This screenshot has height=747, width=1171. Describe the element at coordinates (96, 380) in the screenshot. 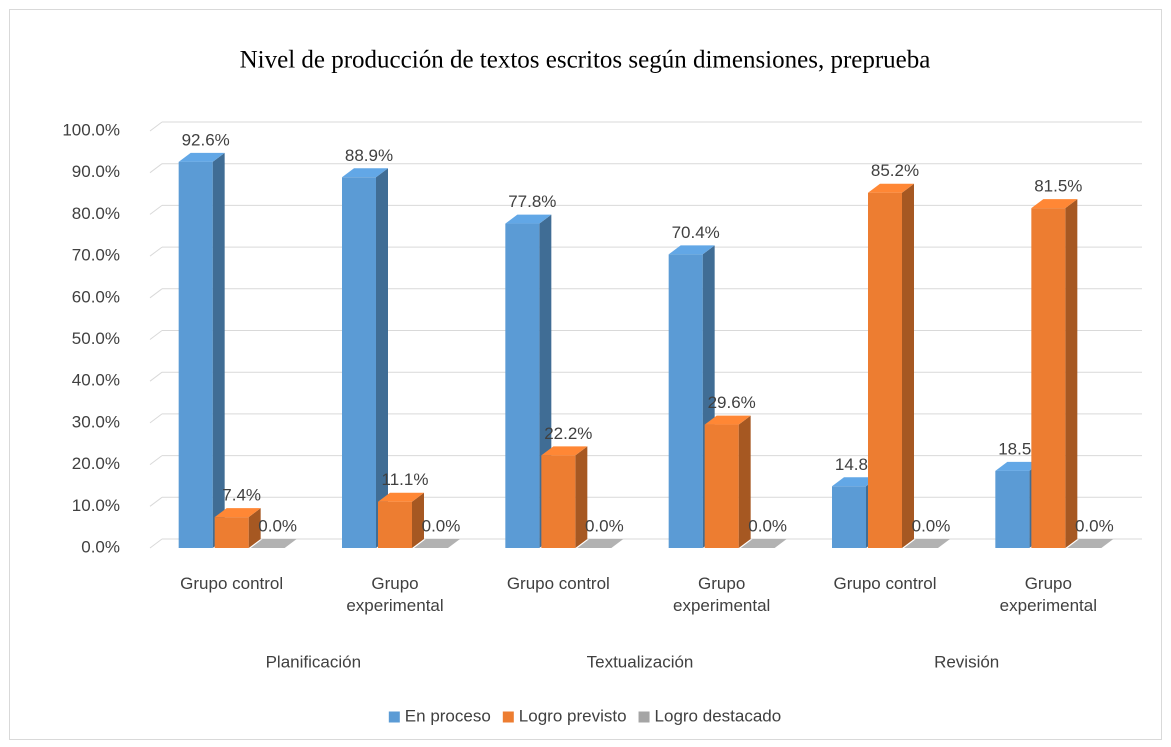

I see `y-tick-label: 40.0%` at that location.